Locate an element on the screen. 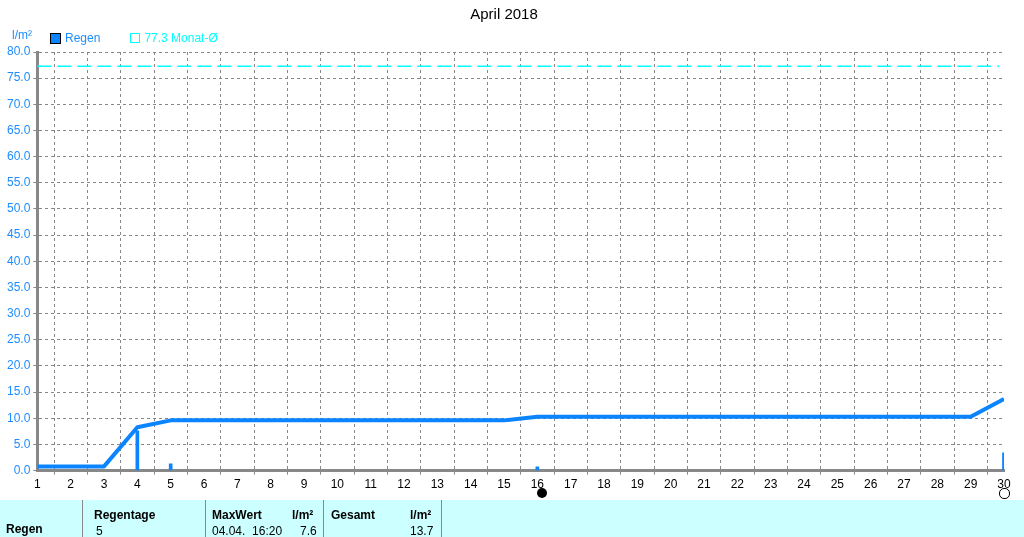 The image size is (1024, 537). x-tick-label: 27 is located at coordinates (904, 484).